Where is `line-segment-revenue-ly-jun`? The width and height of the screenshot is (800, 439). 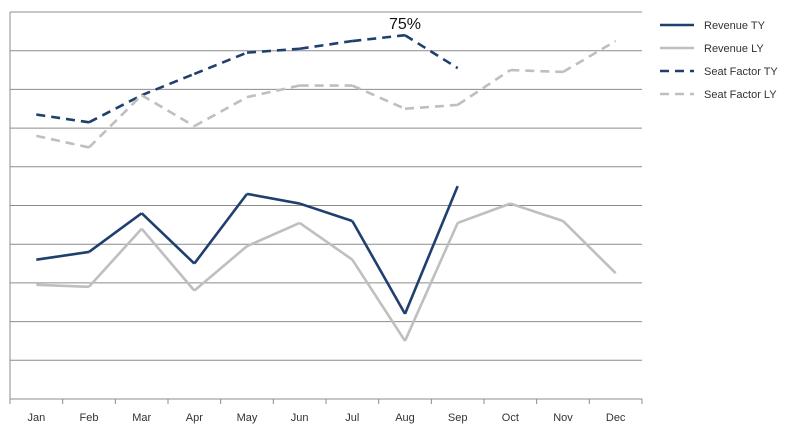
line-segment-revenue-ly-jun is located at coordinates (326, 241).